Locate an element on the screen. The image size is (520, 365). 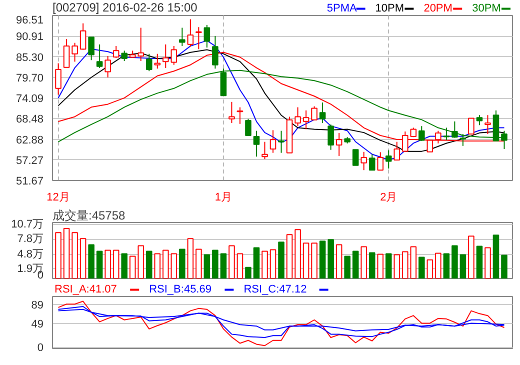
y-tick-label: 57.27 is located at coordinates (30, 160).